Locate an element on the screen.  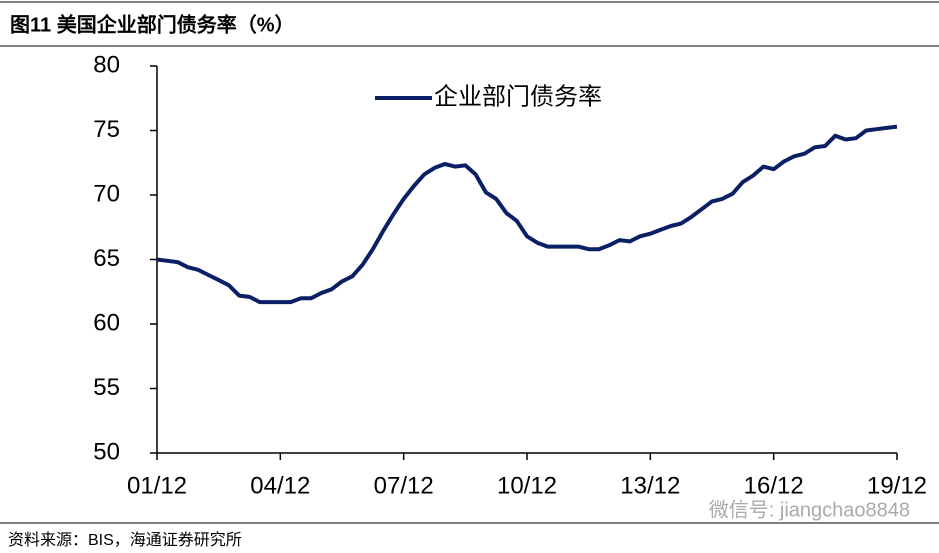
y-tick-label: 80 is located at coordinates (106, 64).